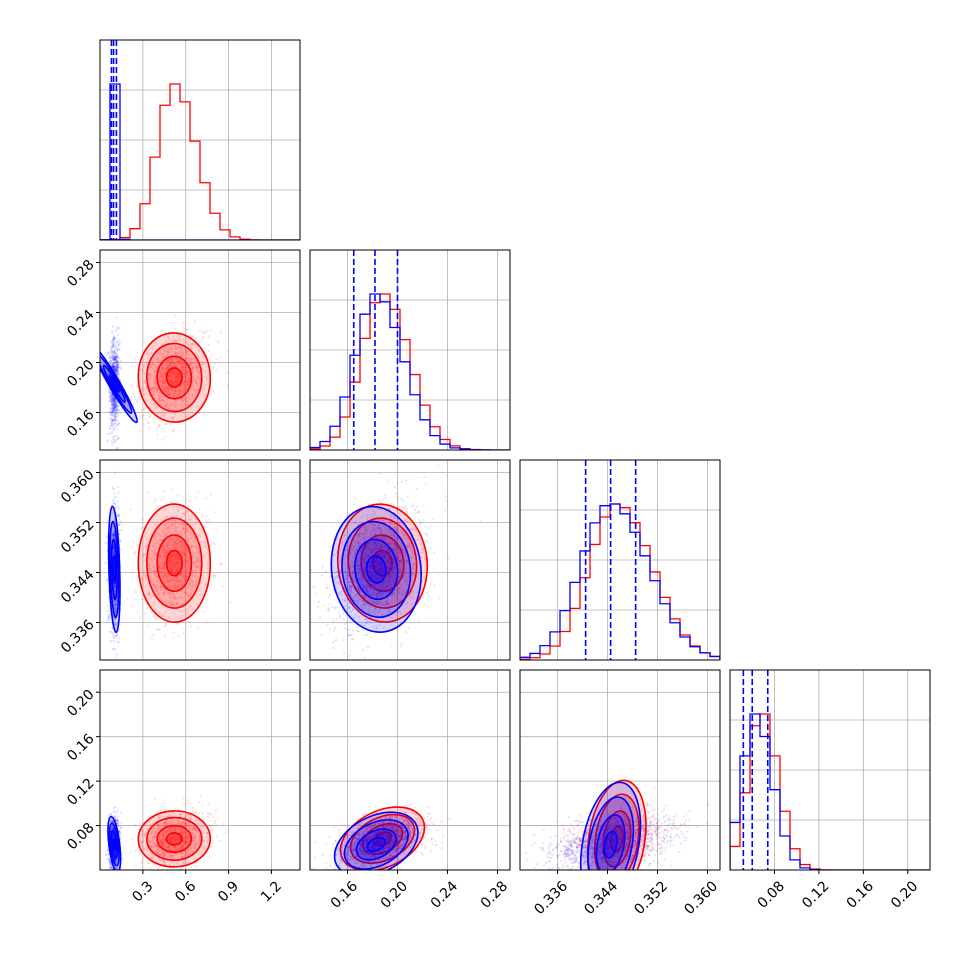  I want to click on contour-level, so click(114, 383).